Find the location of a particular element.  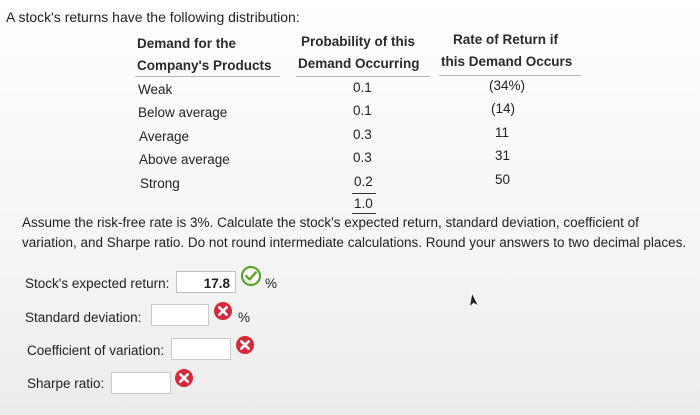

sharpe-label: Sharpe ratio: is located at coordinates (66, 383).